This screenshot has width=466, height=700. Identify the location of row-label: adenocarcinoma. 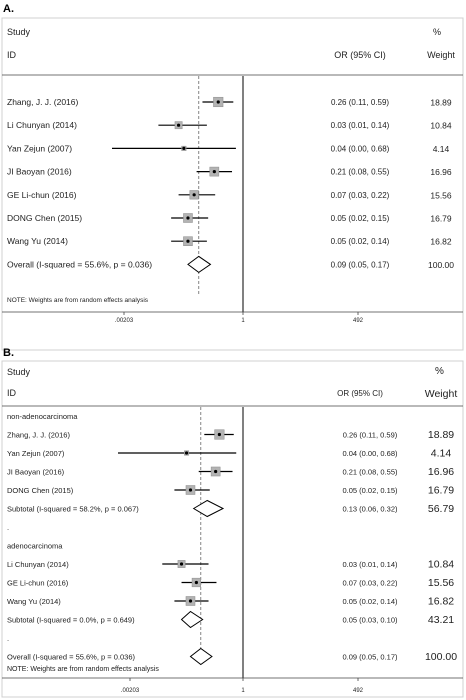
(35, 546).